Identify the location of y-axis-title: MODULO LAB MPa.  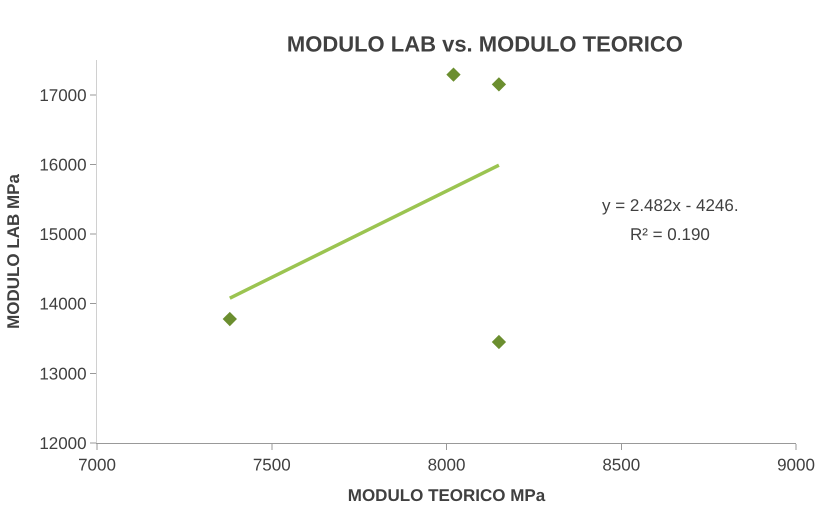
(13, 251).